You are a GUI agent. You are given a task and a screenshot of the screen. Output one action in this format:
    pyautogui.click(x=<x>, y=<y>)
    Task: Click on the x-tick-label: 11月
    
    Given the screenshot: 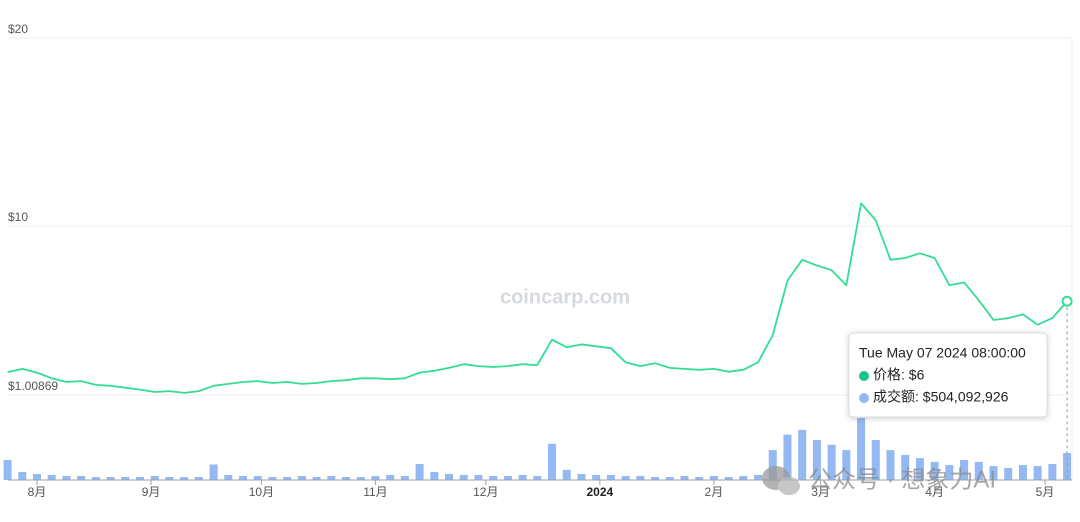 What is the action you would take?
    pyautogui.click(x=375, y=492)
    